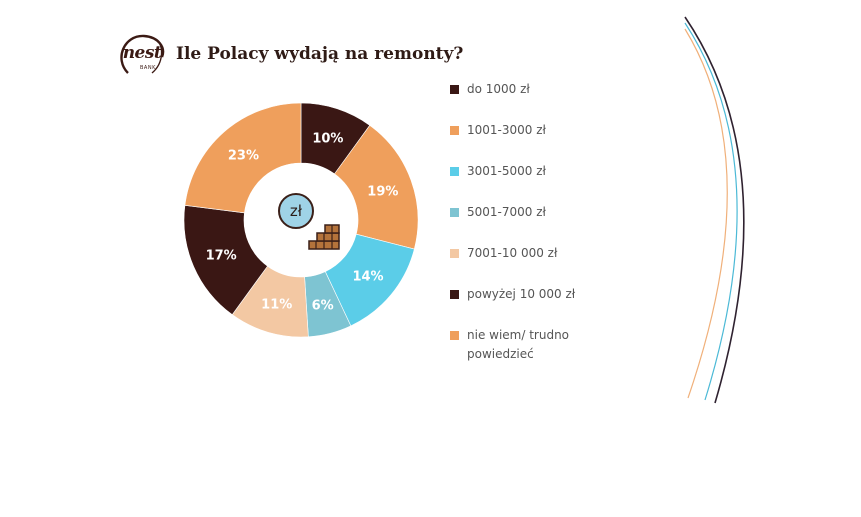 The height and width of the screenshot is (517, 861). I want to click on legend-item: 7001-10 000 zł, so click(530, 253).